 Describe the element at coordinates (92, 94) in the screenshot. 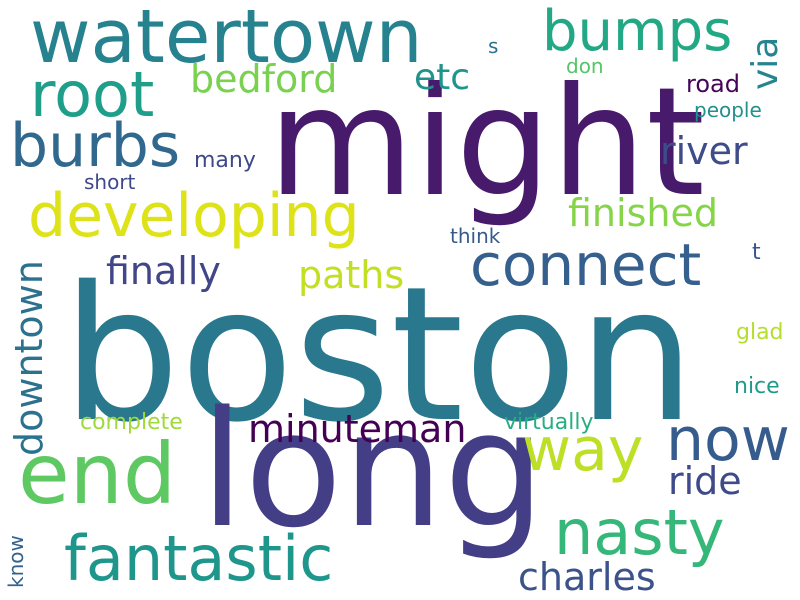

I see `word-root: root` at that location.